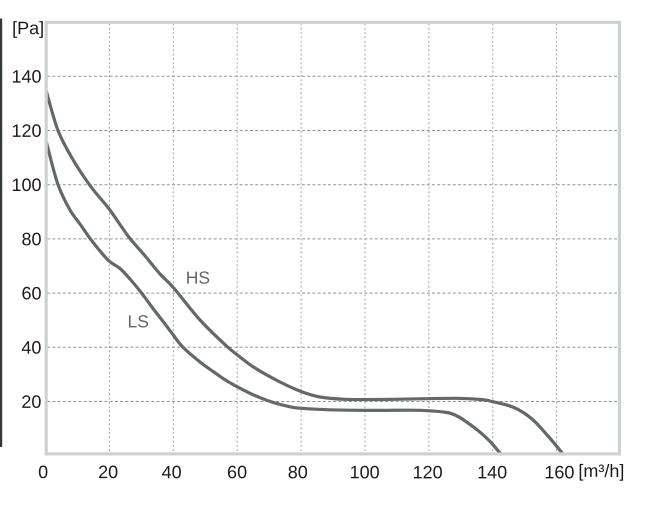 This screenshot has width=647, height=513. I want to click on svg-text: 160, so click(559, 472).